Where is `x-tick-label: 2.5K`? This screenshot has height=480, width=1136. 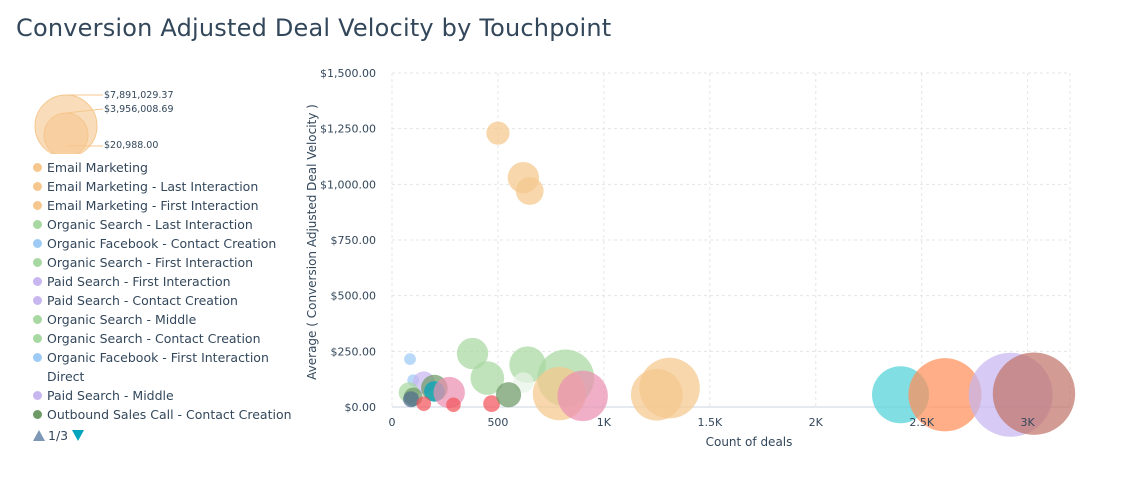
x-tick-label: 2.5K is located at coordinates (921, 422).